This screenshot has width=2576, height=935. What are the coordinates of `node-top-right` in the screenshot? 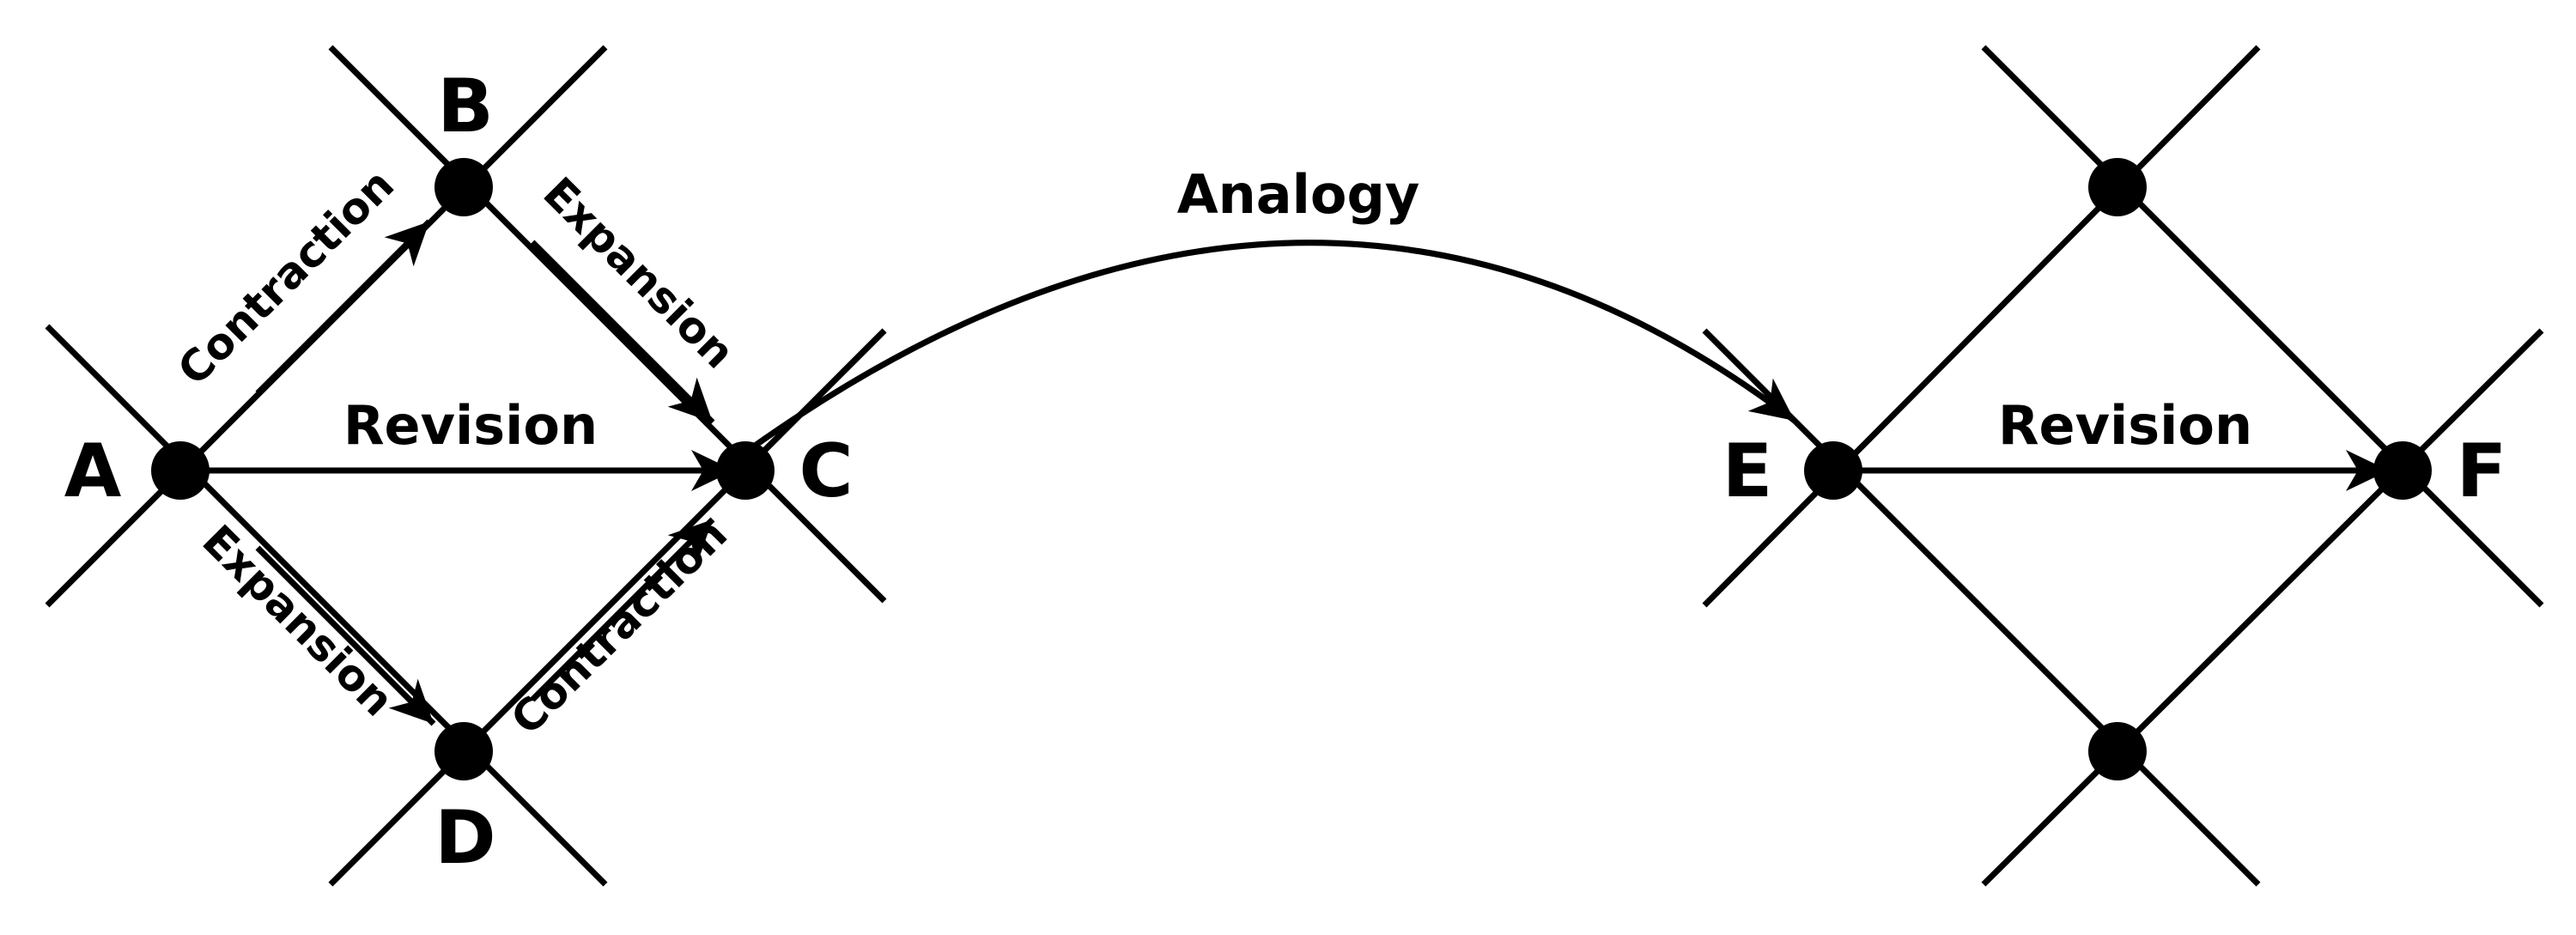 It's located at (2118, 187).